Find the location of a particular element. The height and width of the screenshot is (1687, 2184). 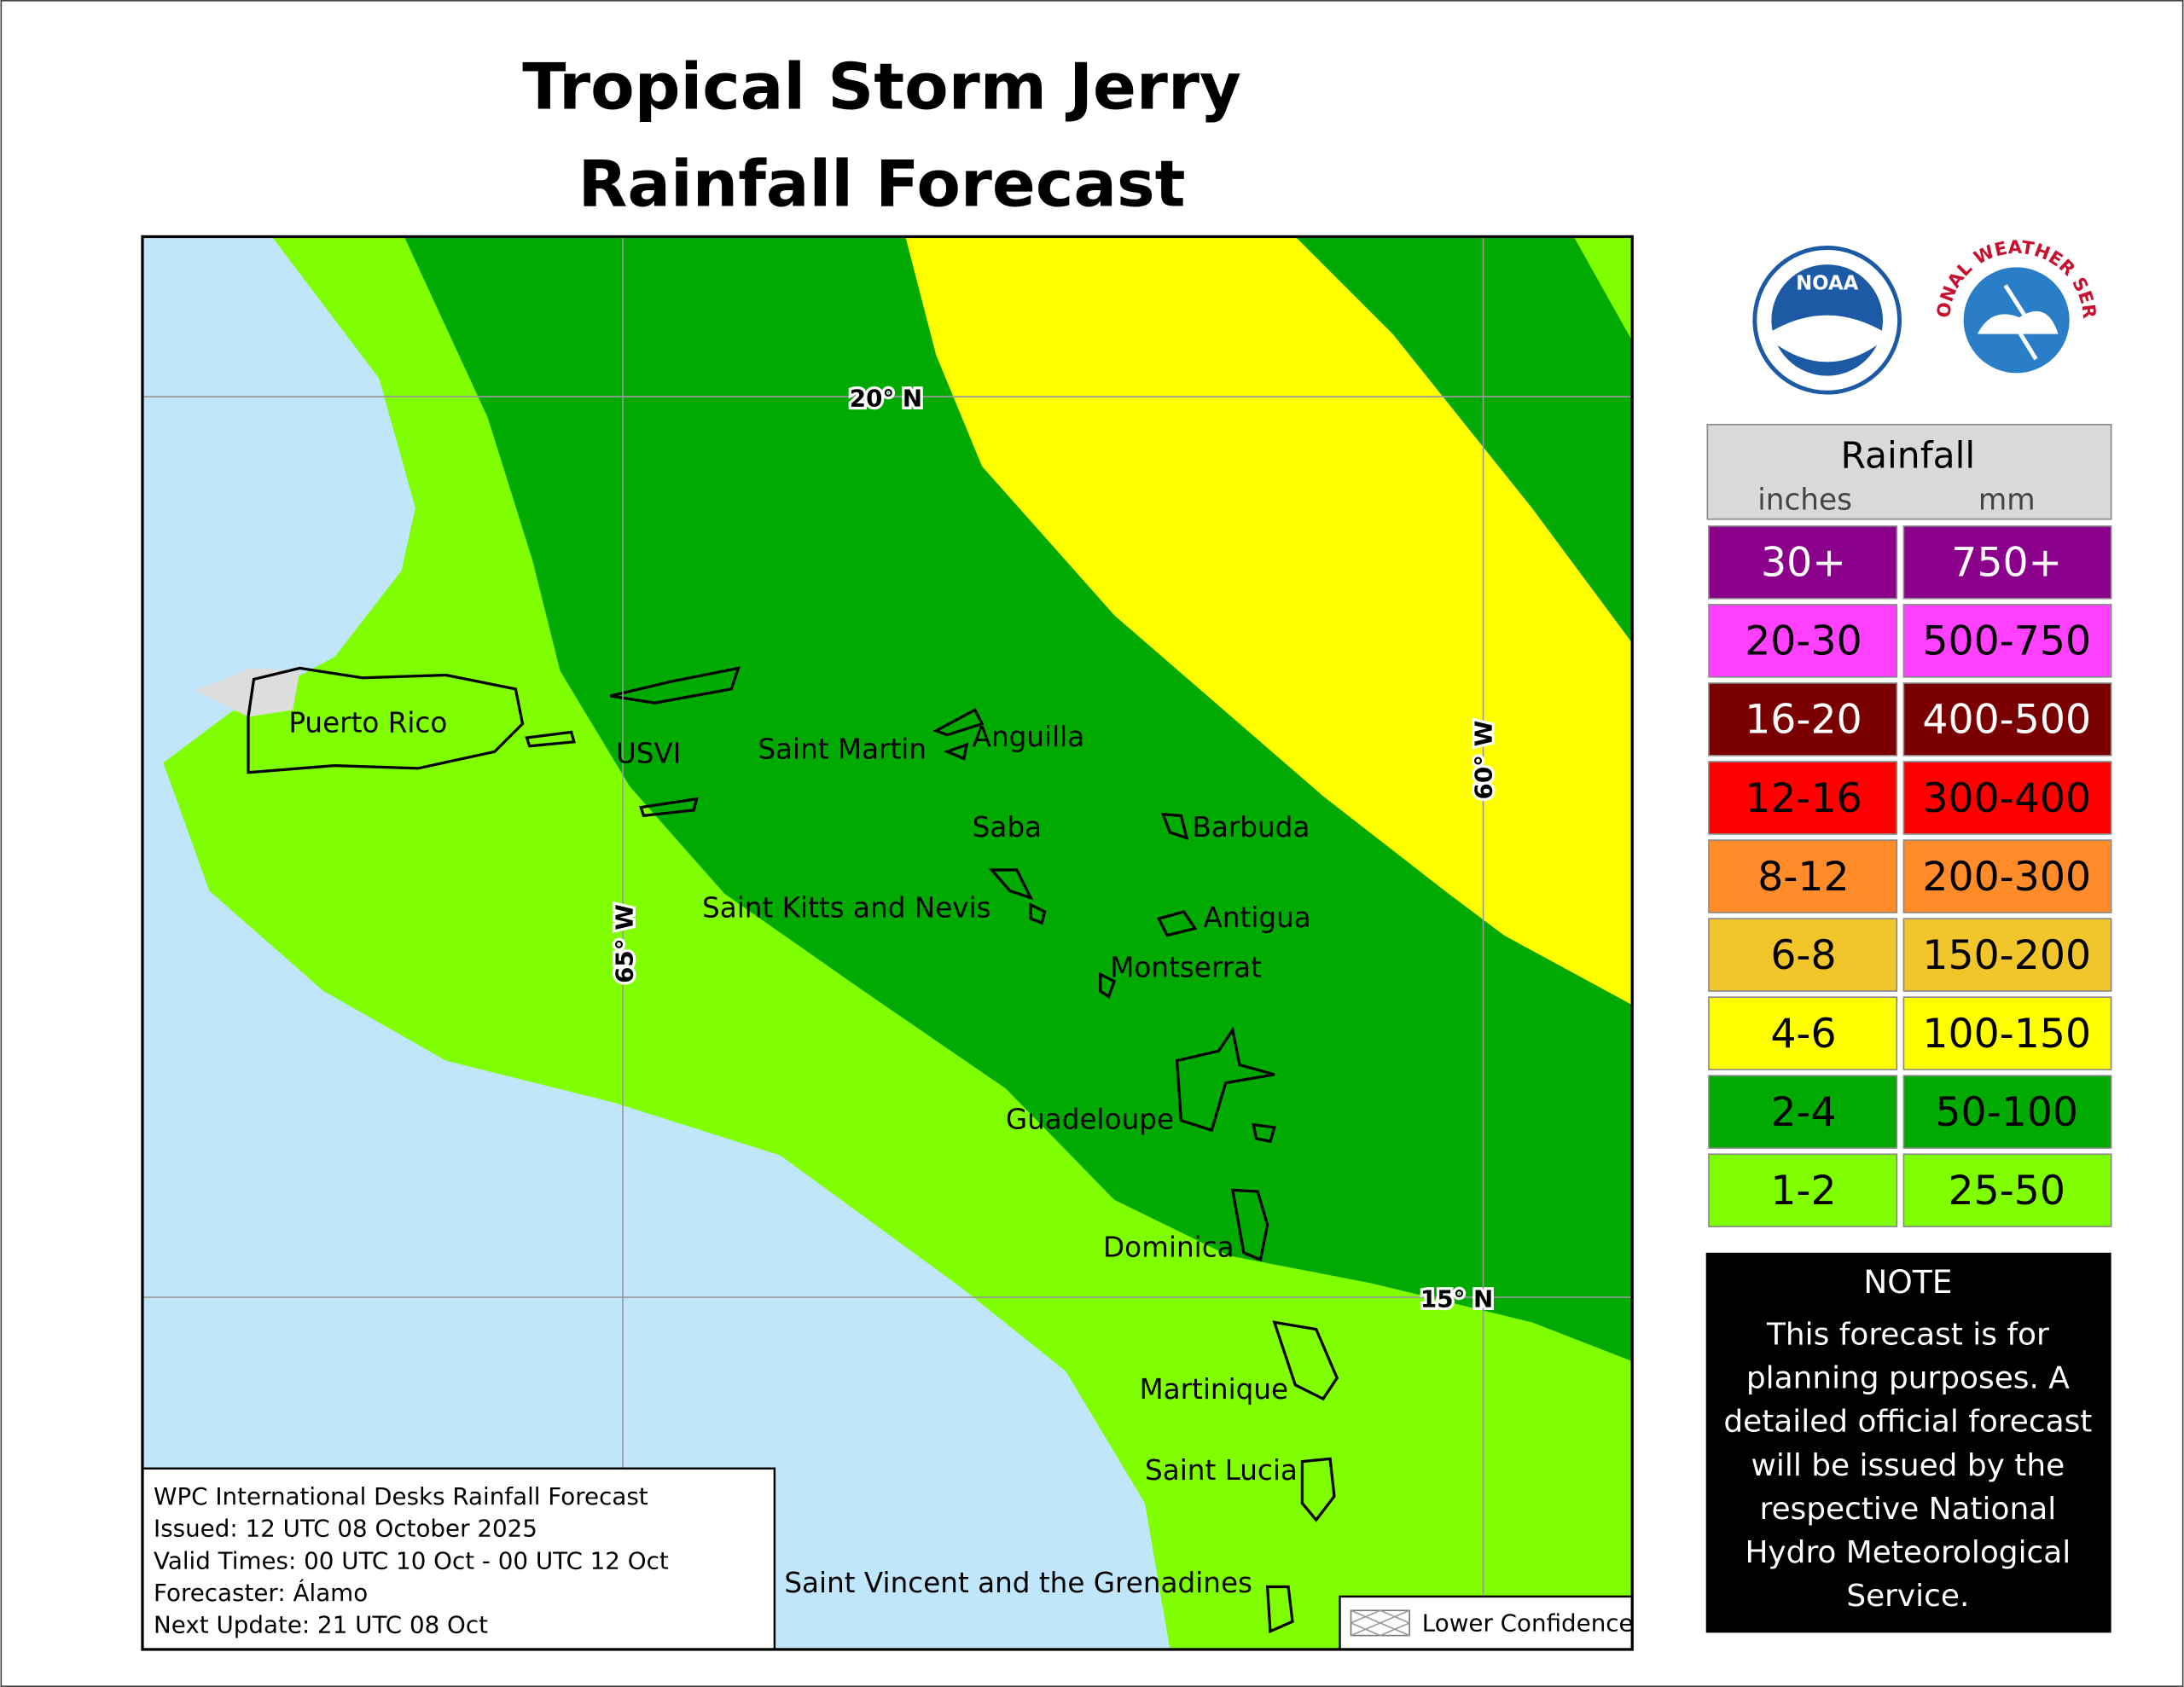

land-grey is located at coordinates (247, 693).